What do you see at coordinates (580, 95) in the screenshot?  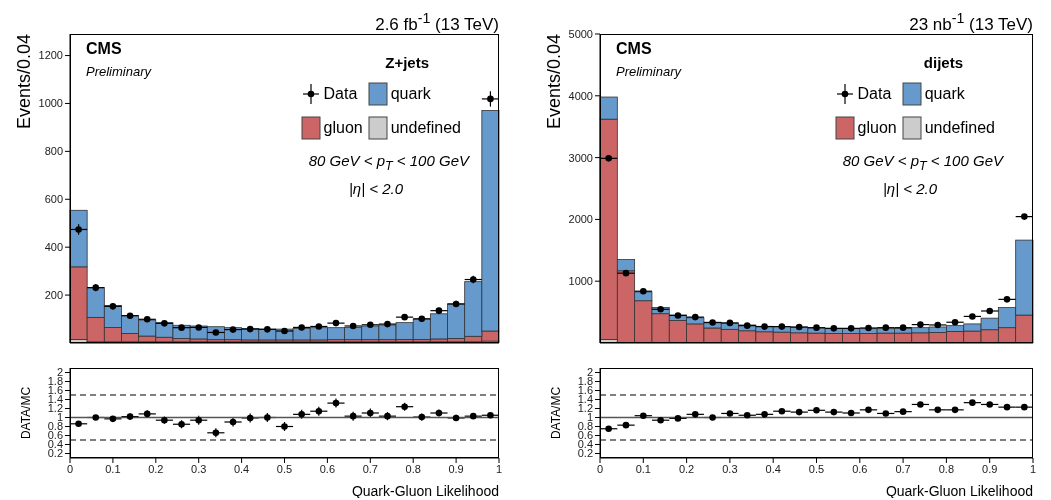 I see `y-tick-label: 4000` at bounding box center [580, 95].